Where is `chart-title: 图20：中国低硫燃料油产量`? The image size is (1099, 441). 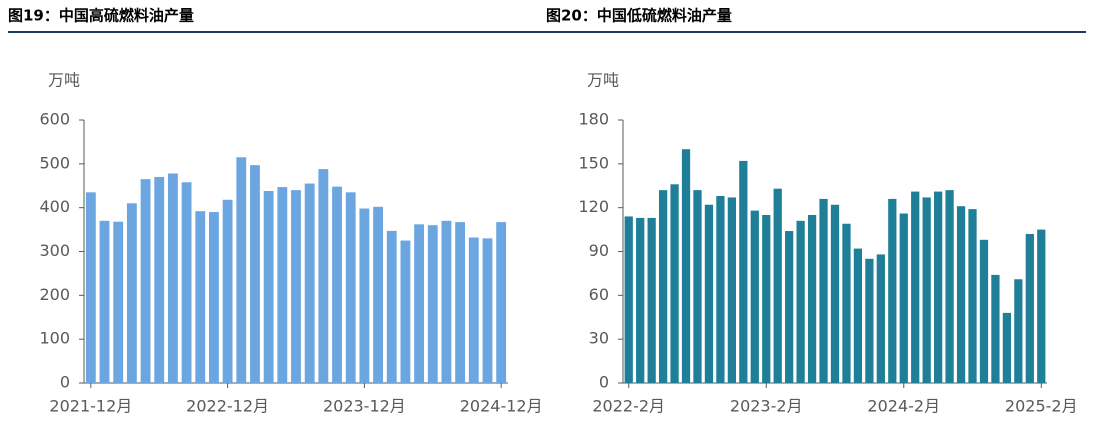
chart-title: 图20：中国低硫燃料油产量 is located at coordinates (639, 16).